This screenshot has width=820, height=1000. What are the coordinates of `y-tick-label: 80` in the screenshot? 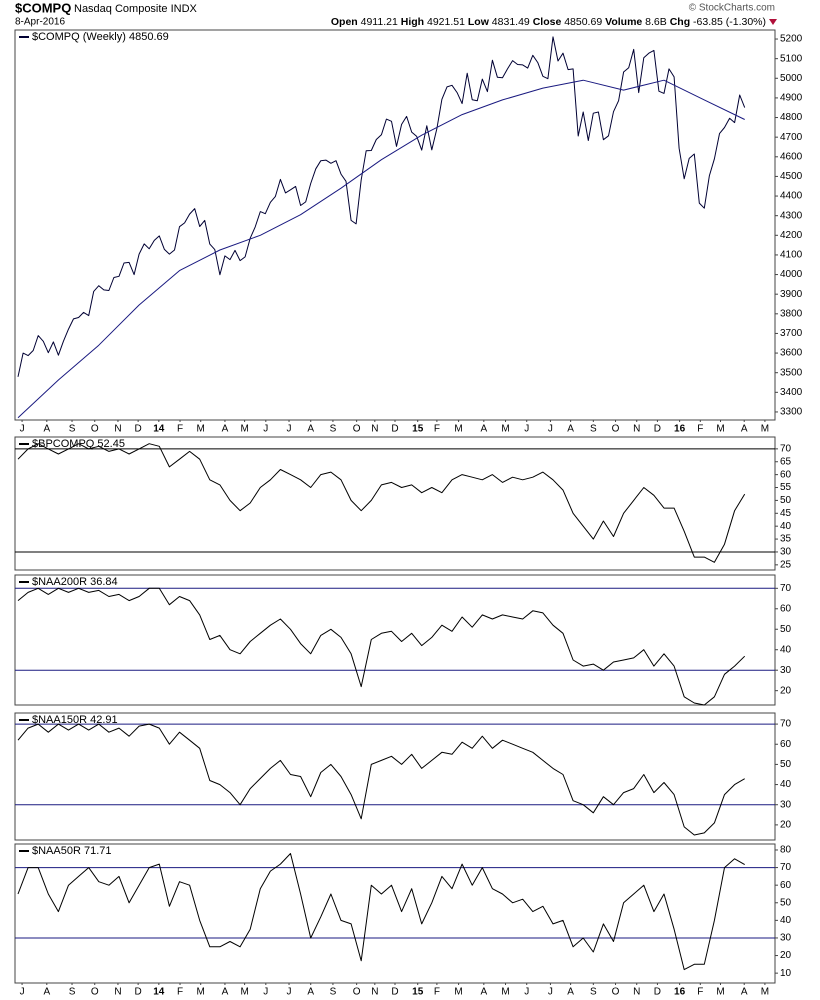 It's located at (786, 850).